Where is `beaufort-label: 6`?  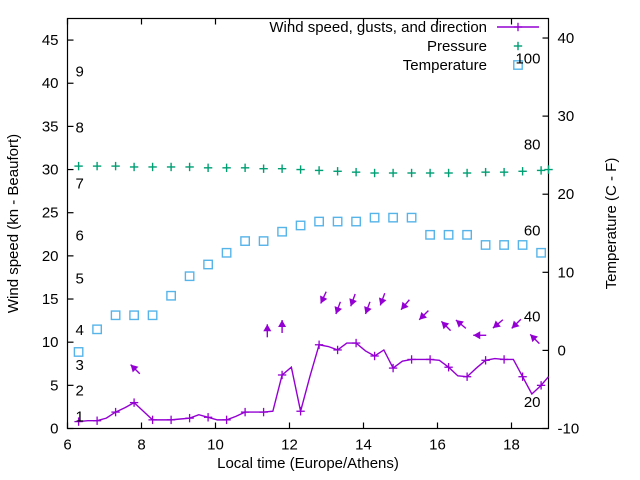 beaufort-label: 6 is located at coordinates (80, 235).